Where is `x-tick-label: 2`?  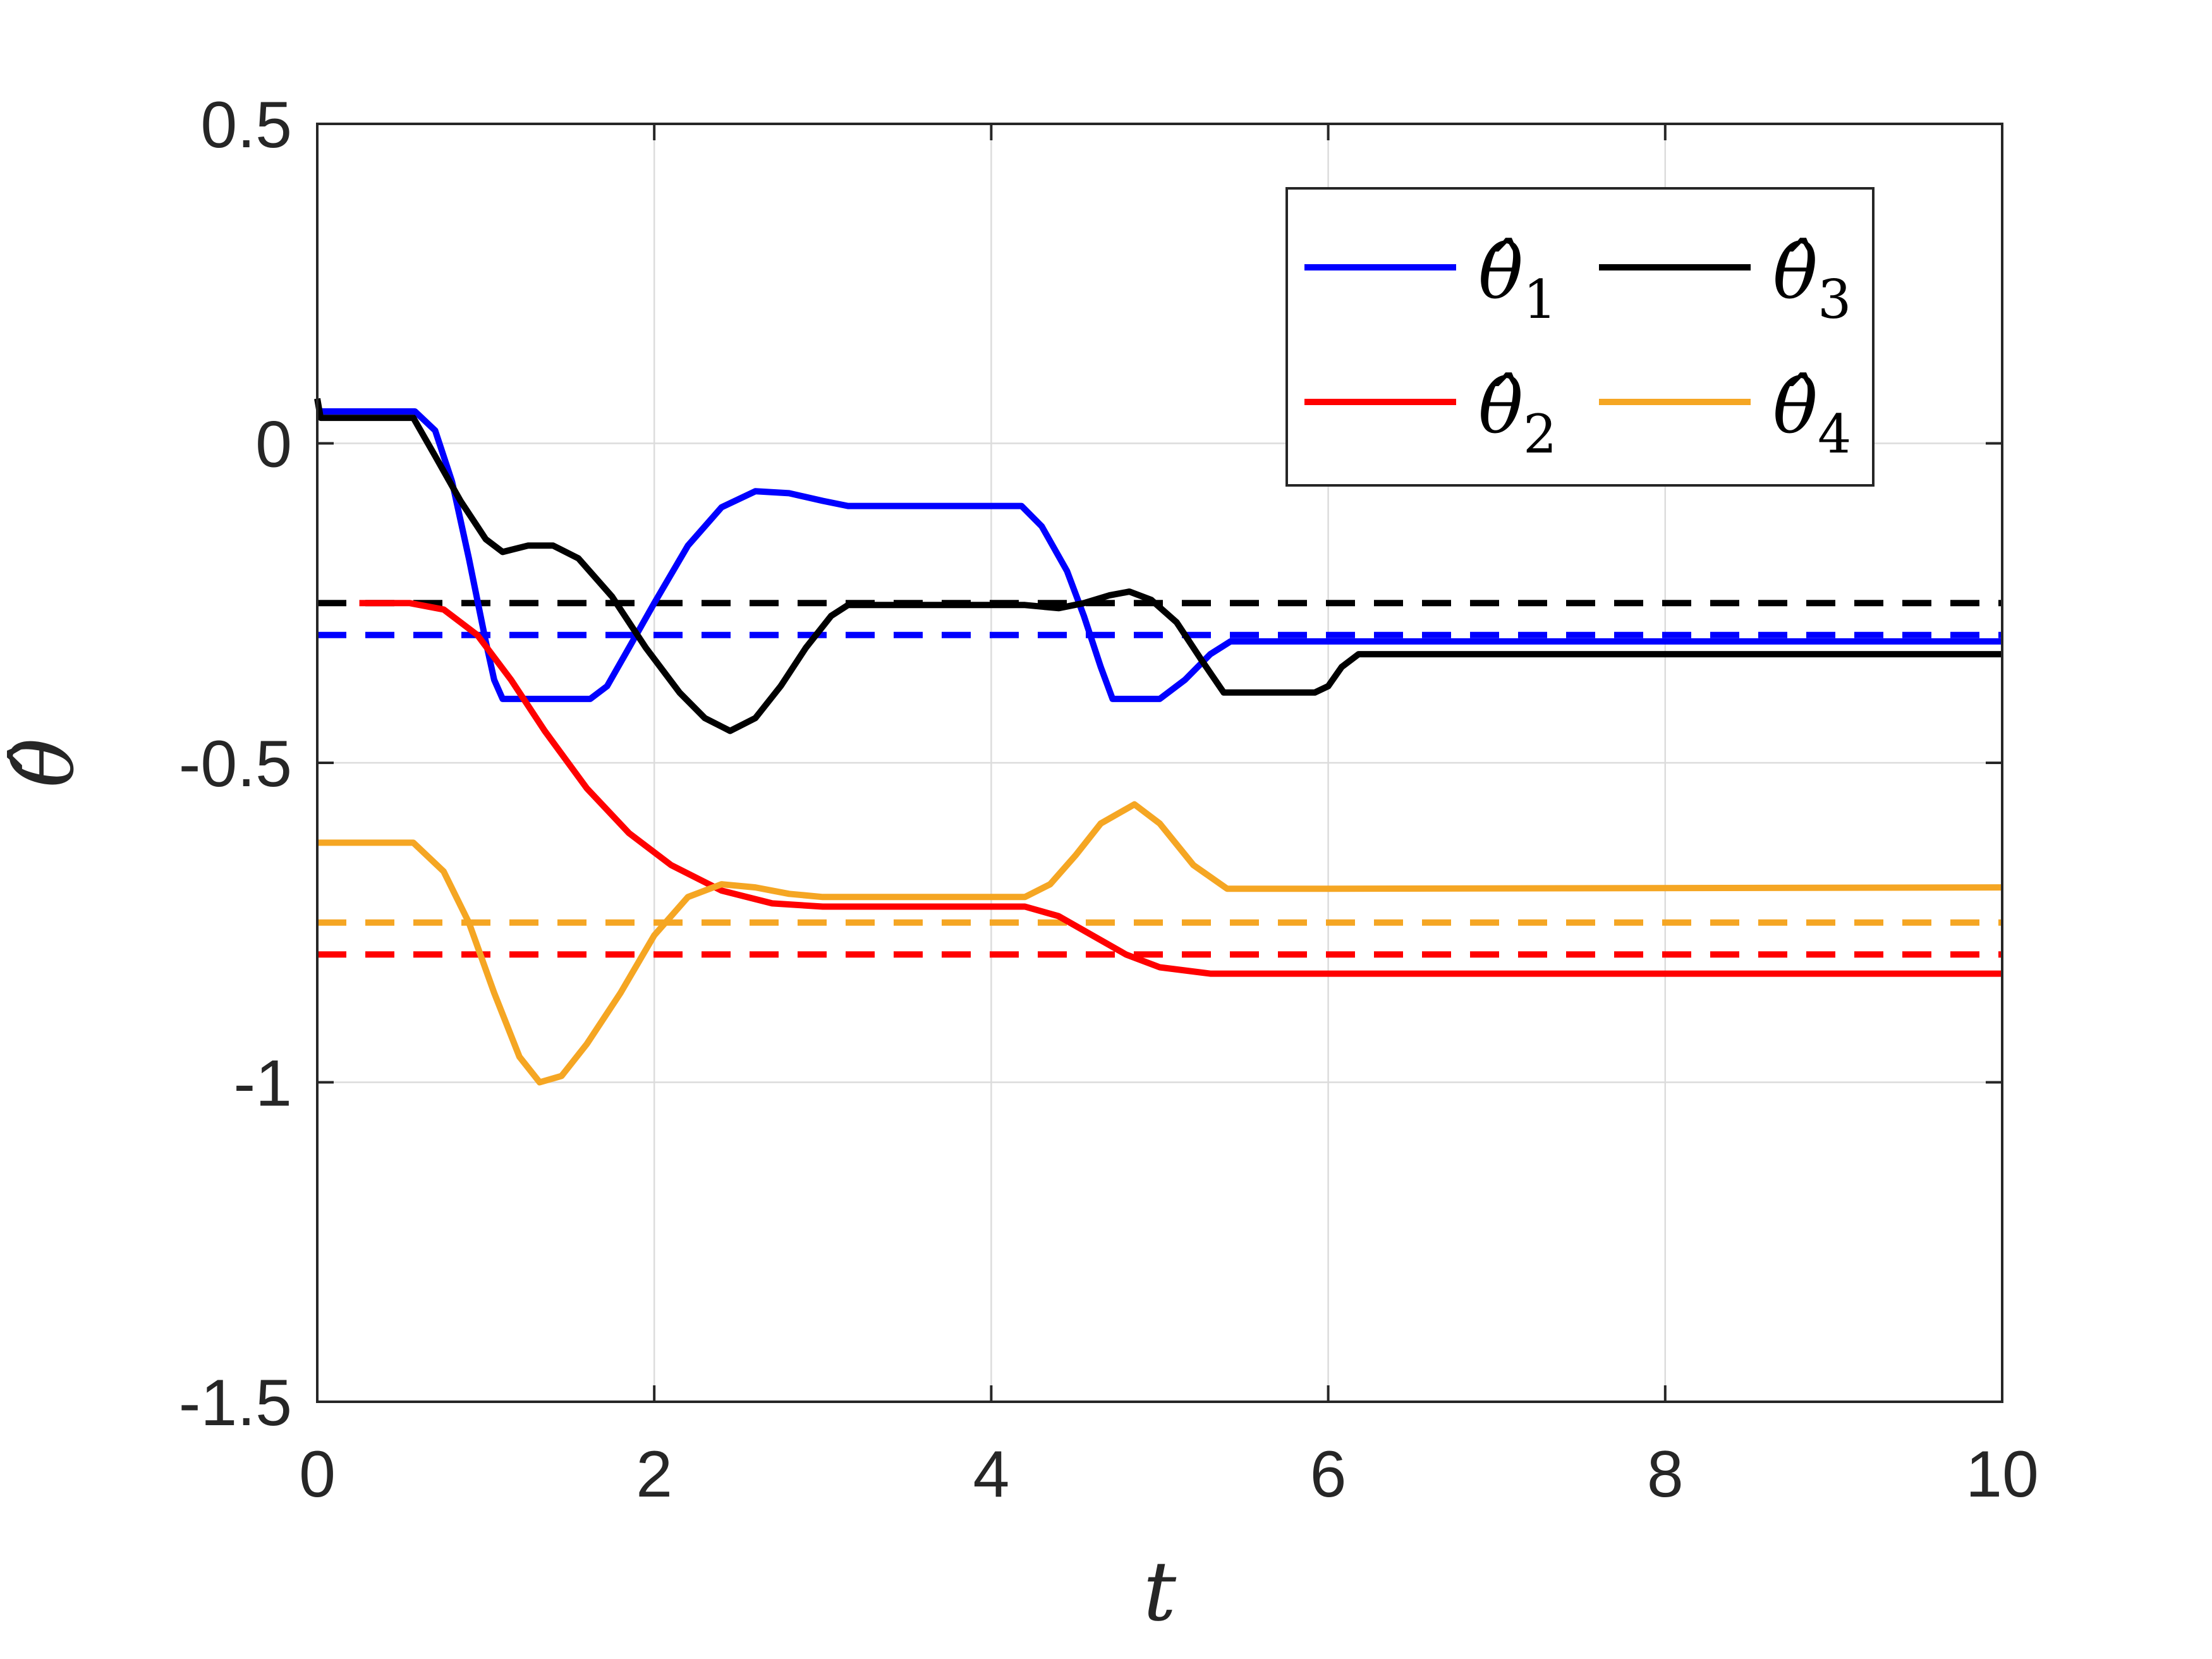
x-tick-label: 2 is located at coordinates (654, 1474).